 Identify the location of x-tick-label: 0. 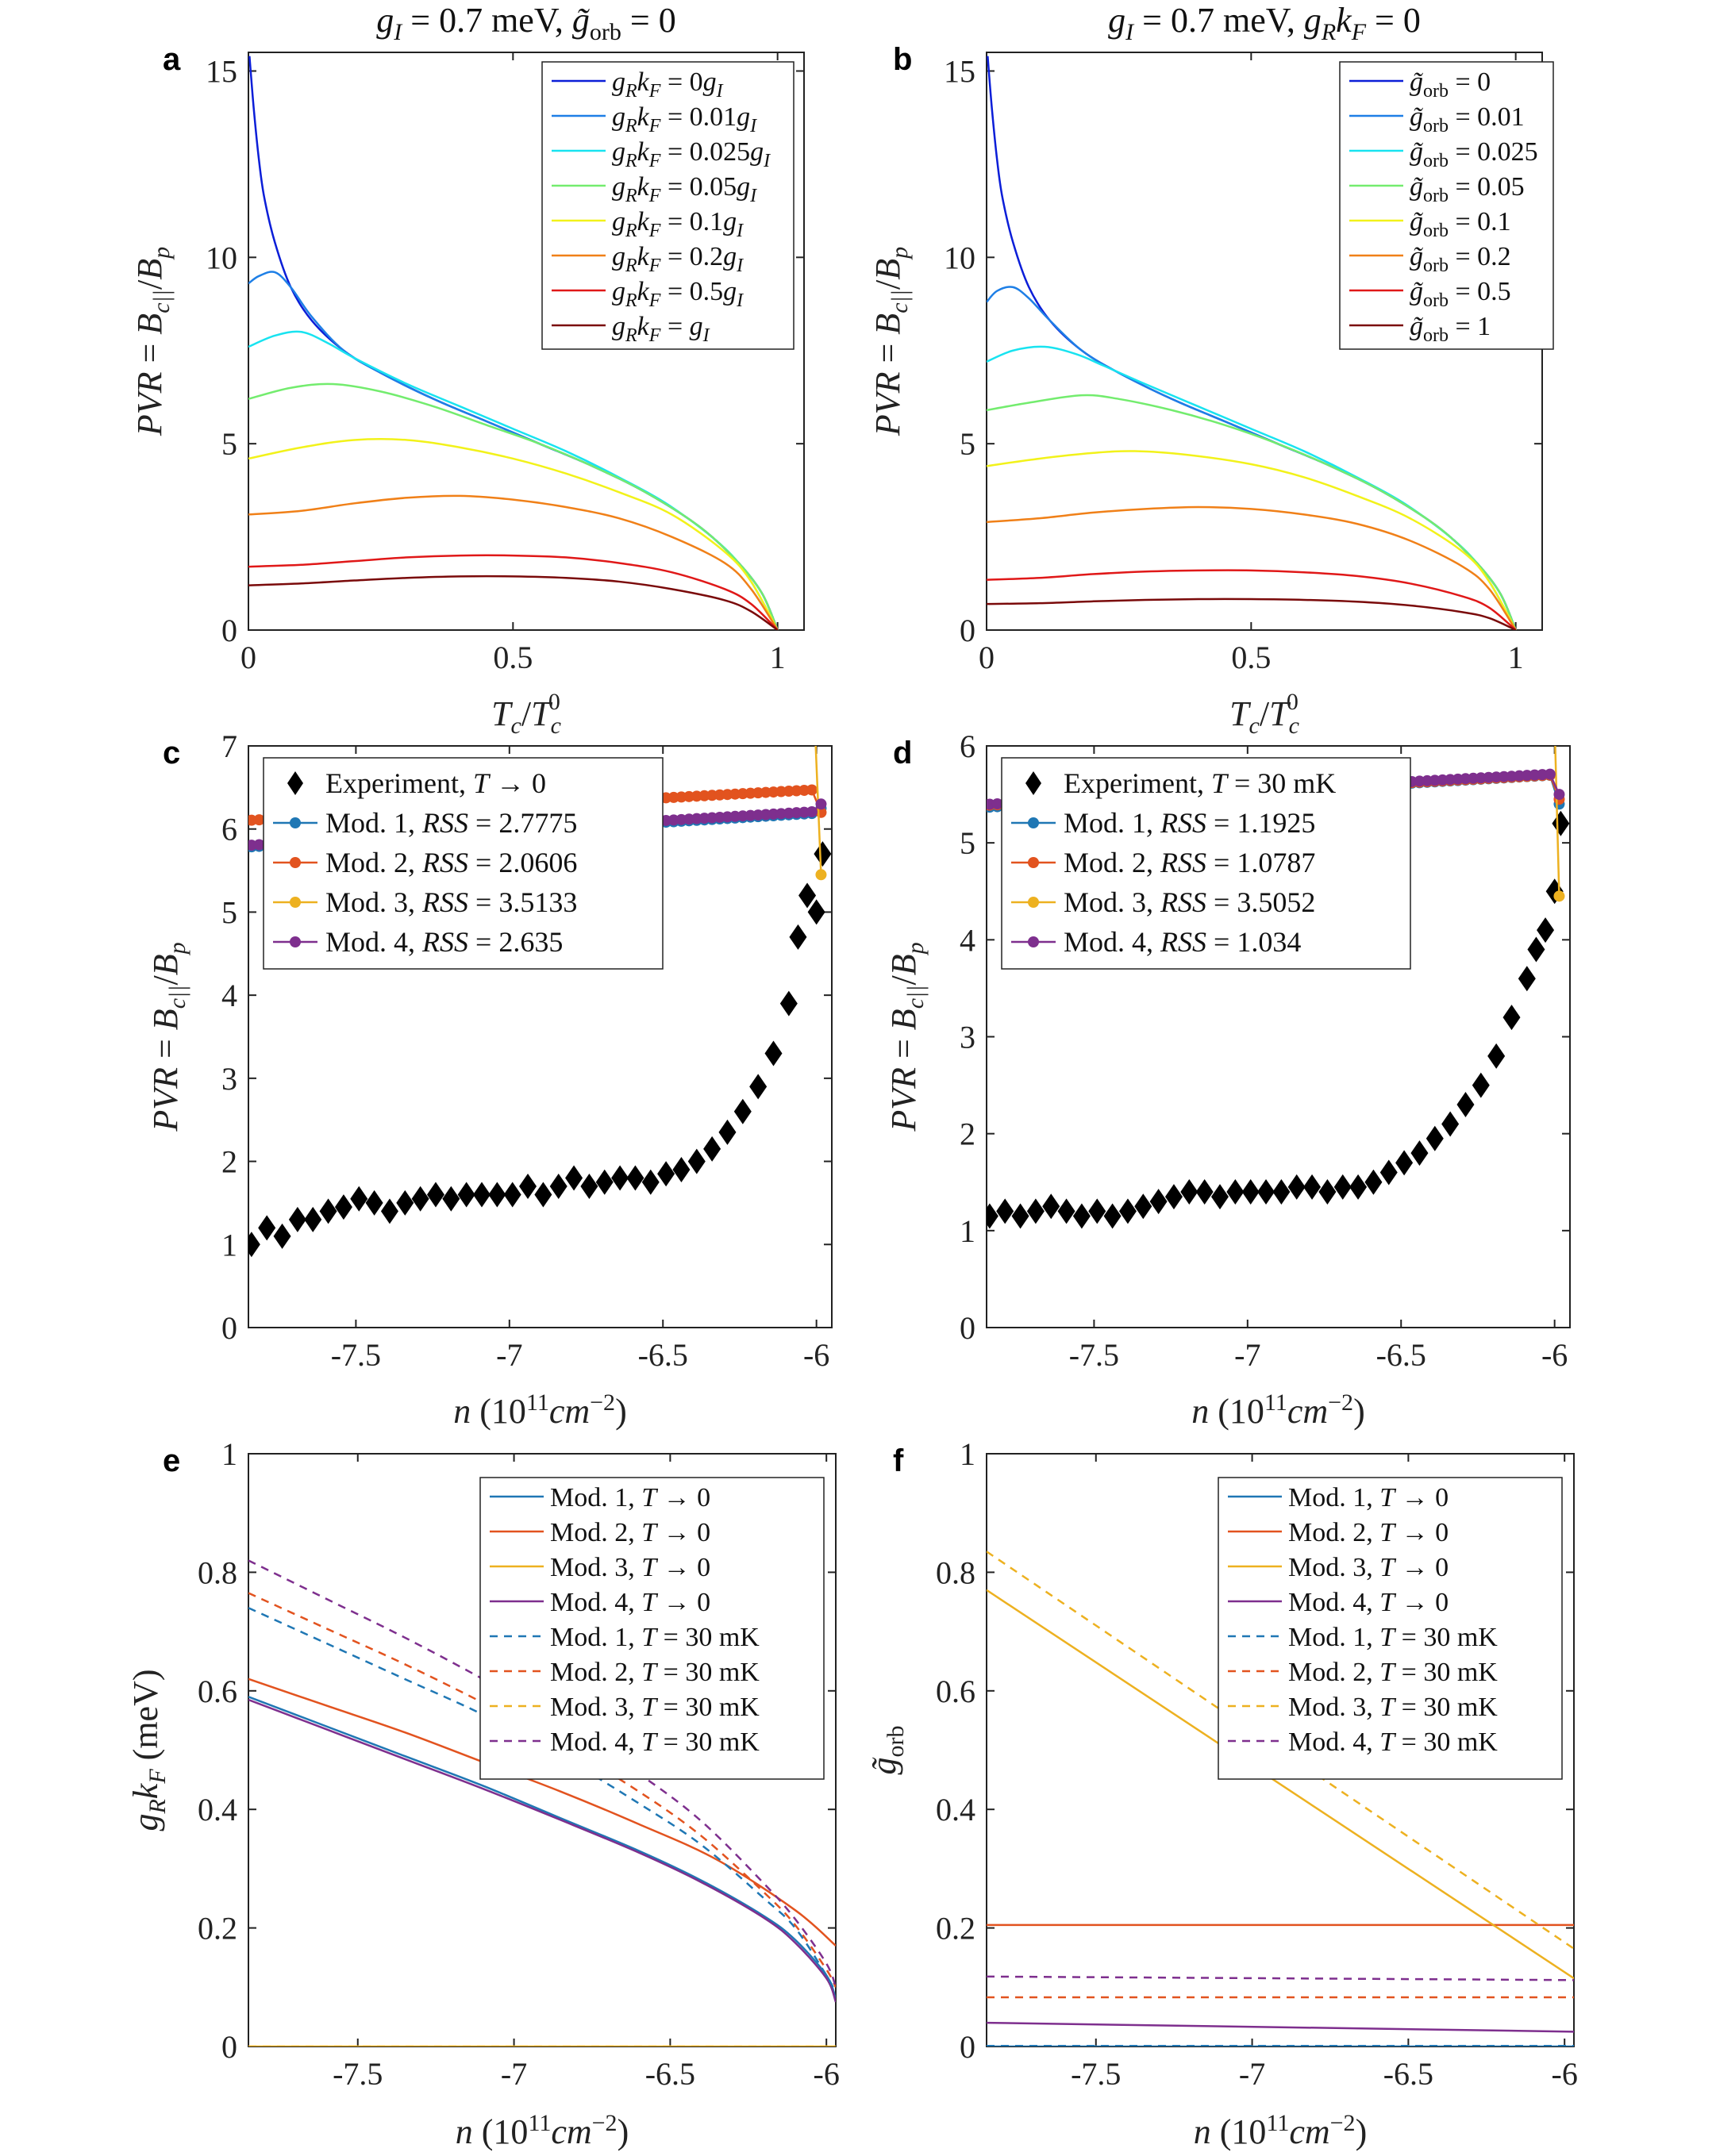
(987, 657).